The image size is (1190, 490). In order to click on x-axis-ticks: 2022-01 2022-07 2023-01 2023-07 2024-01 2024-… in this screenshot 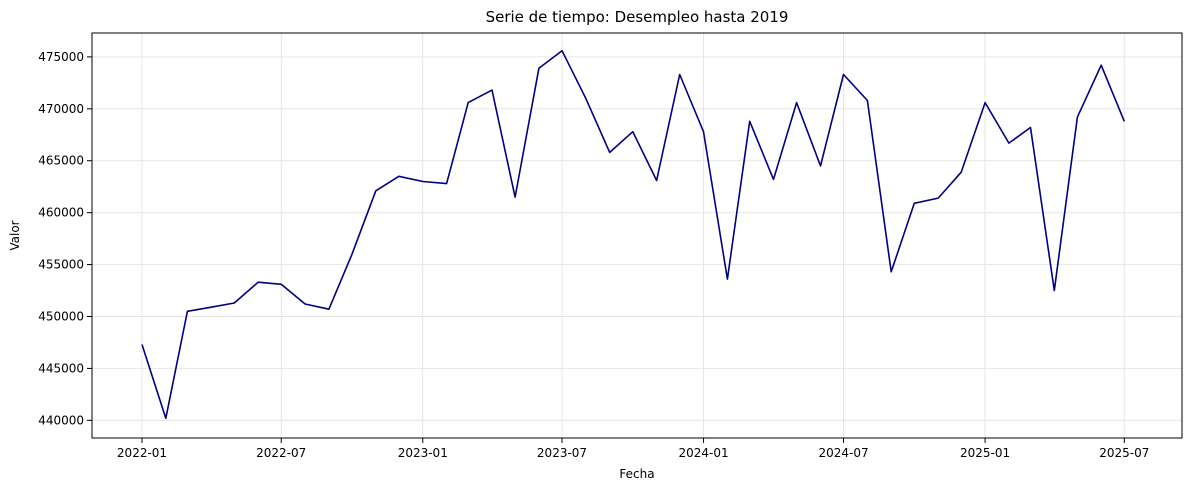, I will do `click(633, 449)`.